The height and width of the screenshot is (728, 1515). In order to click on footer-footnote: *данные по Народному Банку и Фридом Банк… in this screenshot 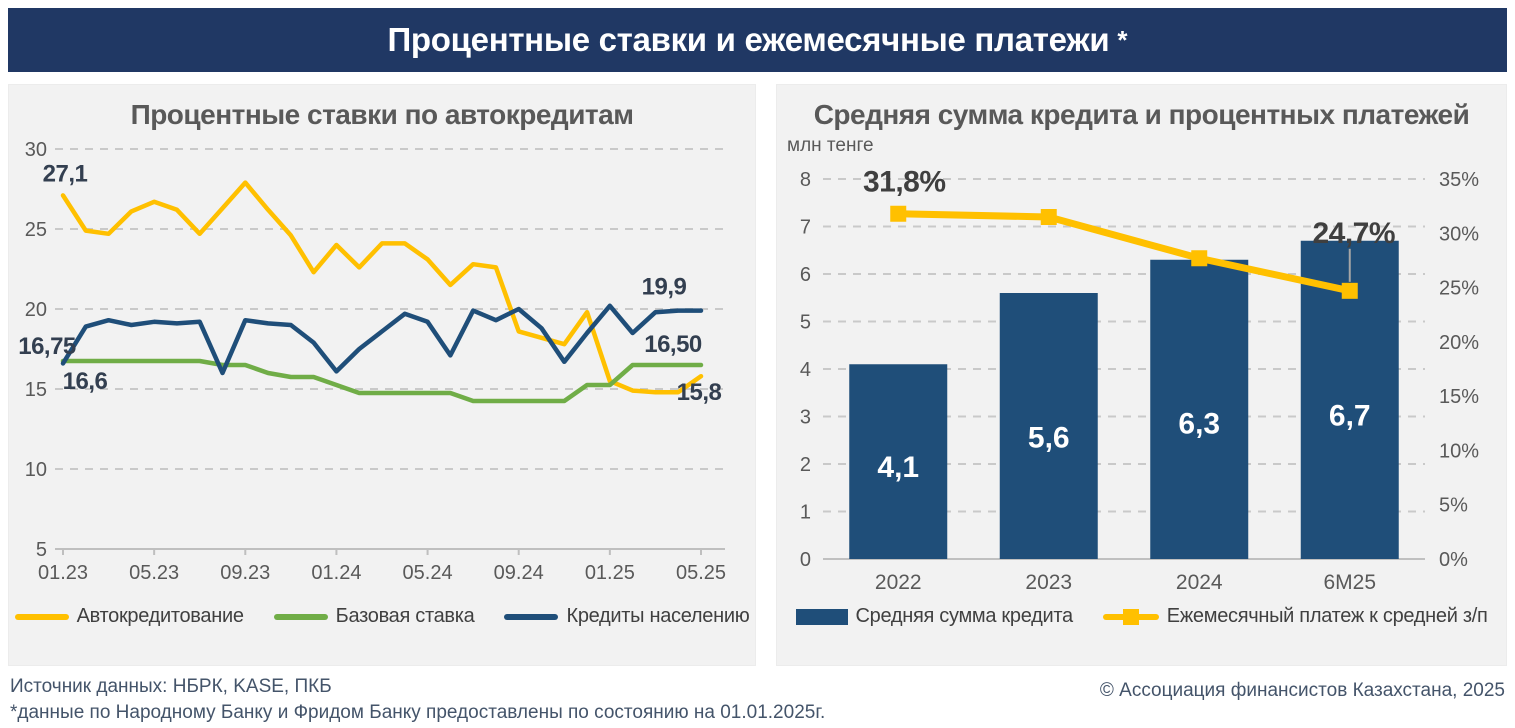, I will do `click(418, 712)`.